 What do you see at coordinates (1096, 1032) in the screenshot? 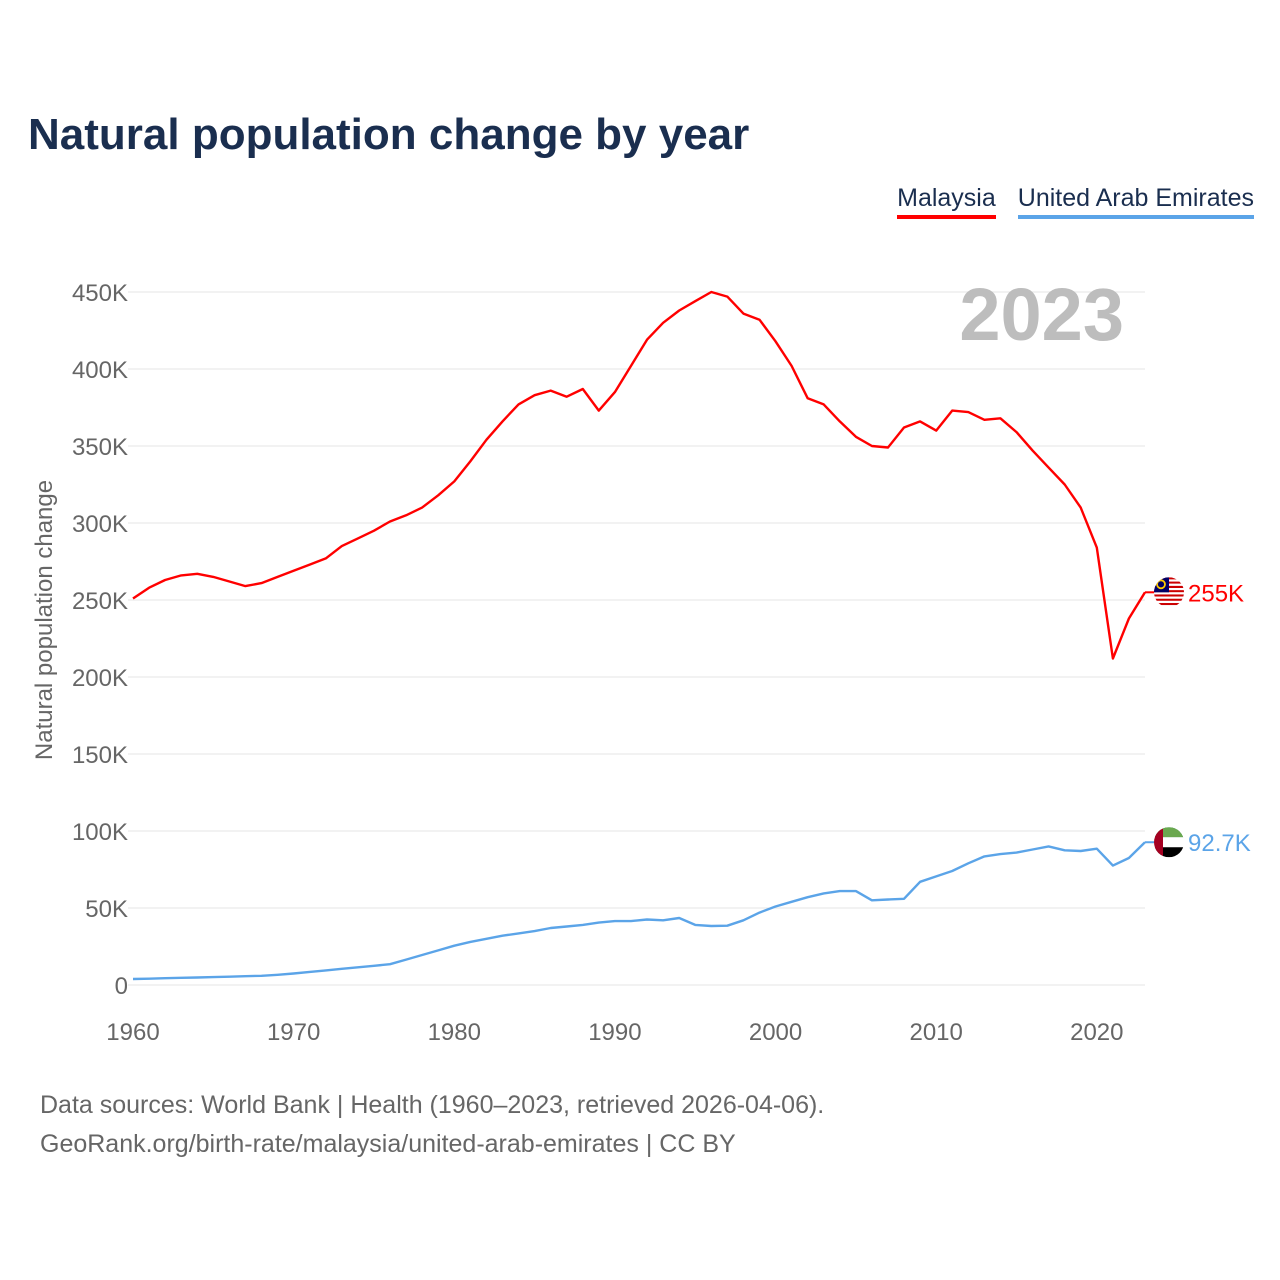
I see `x-tick-label: 2020` at bounding box center [1096, 1032].